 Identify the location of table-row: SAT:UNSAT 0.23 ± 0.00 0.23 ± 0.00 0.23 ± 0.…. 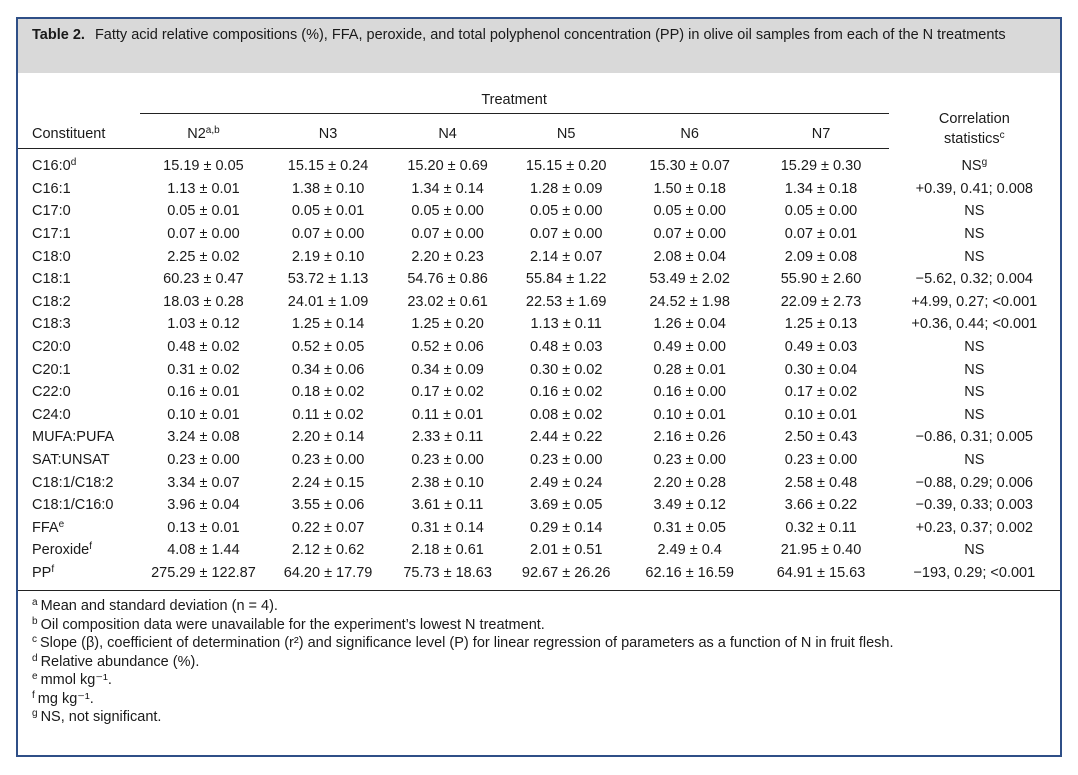
(539, 460).